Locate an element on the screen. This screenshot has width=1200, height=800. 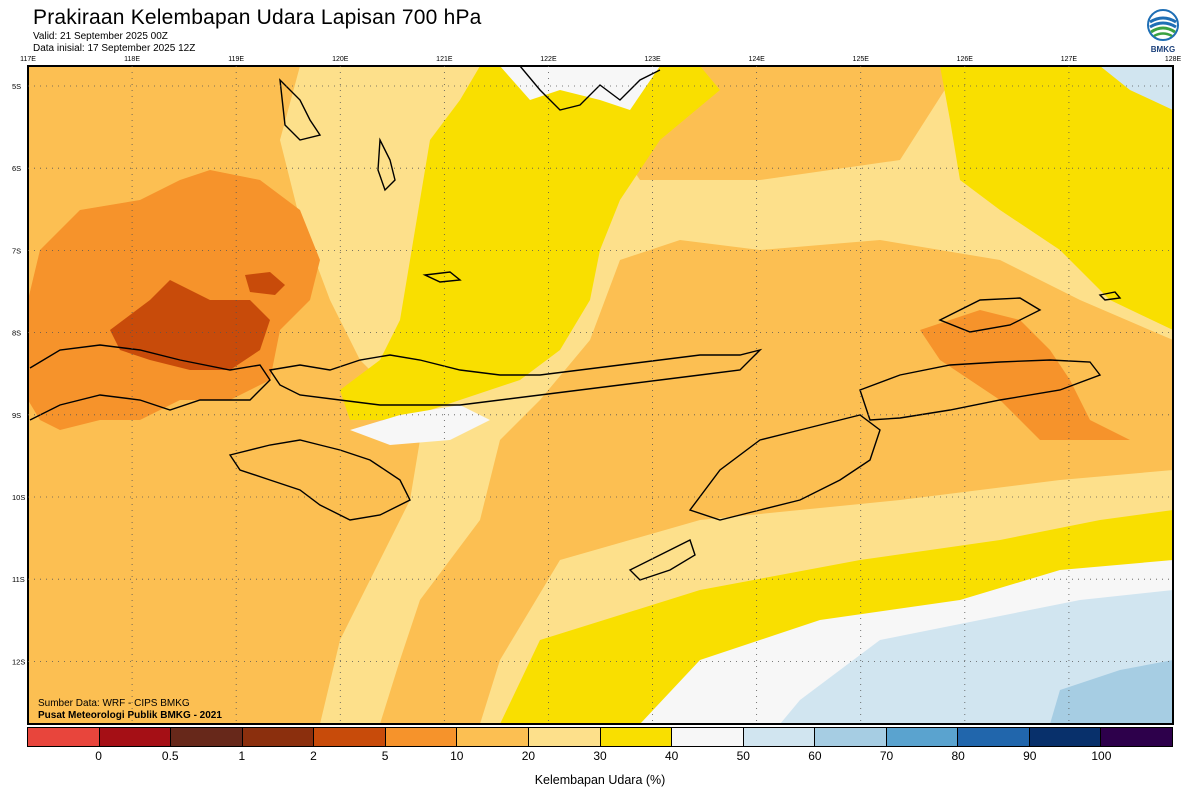
field-5-10-small is located at coordinates (265, 283).